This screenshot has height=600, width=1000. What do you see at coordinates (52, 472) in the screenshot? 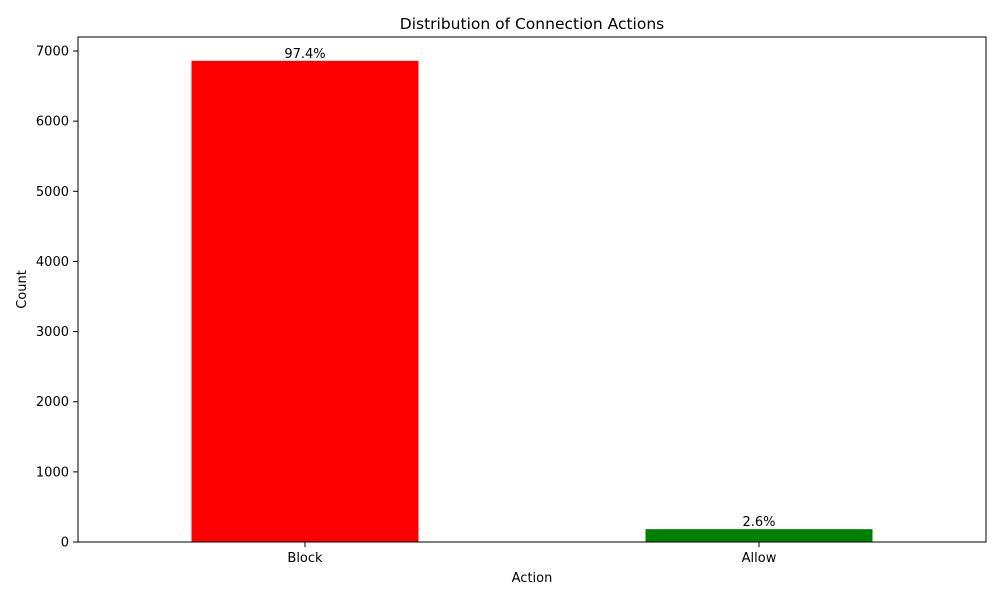
I see `y-tick-label: 1000` at bounding box center [52, 472].